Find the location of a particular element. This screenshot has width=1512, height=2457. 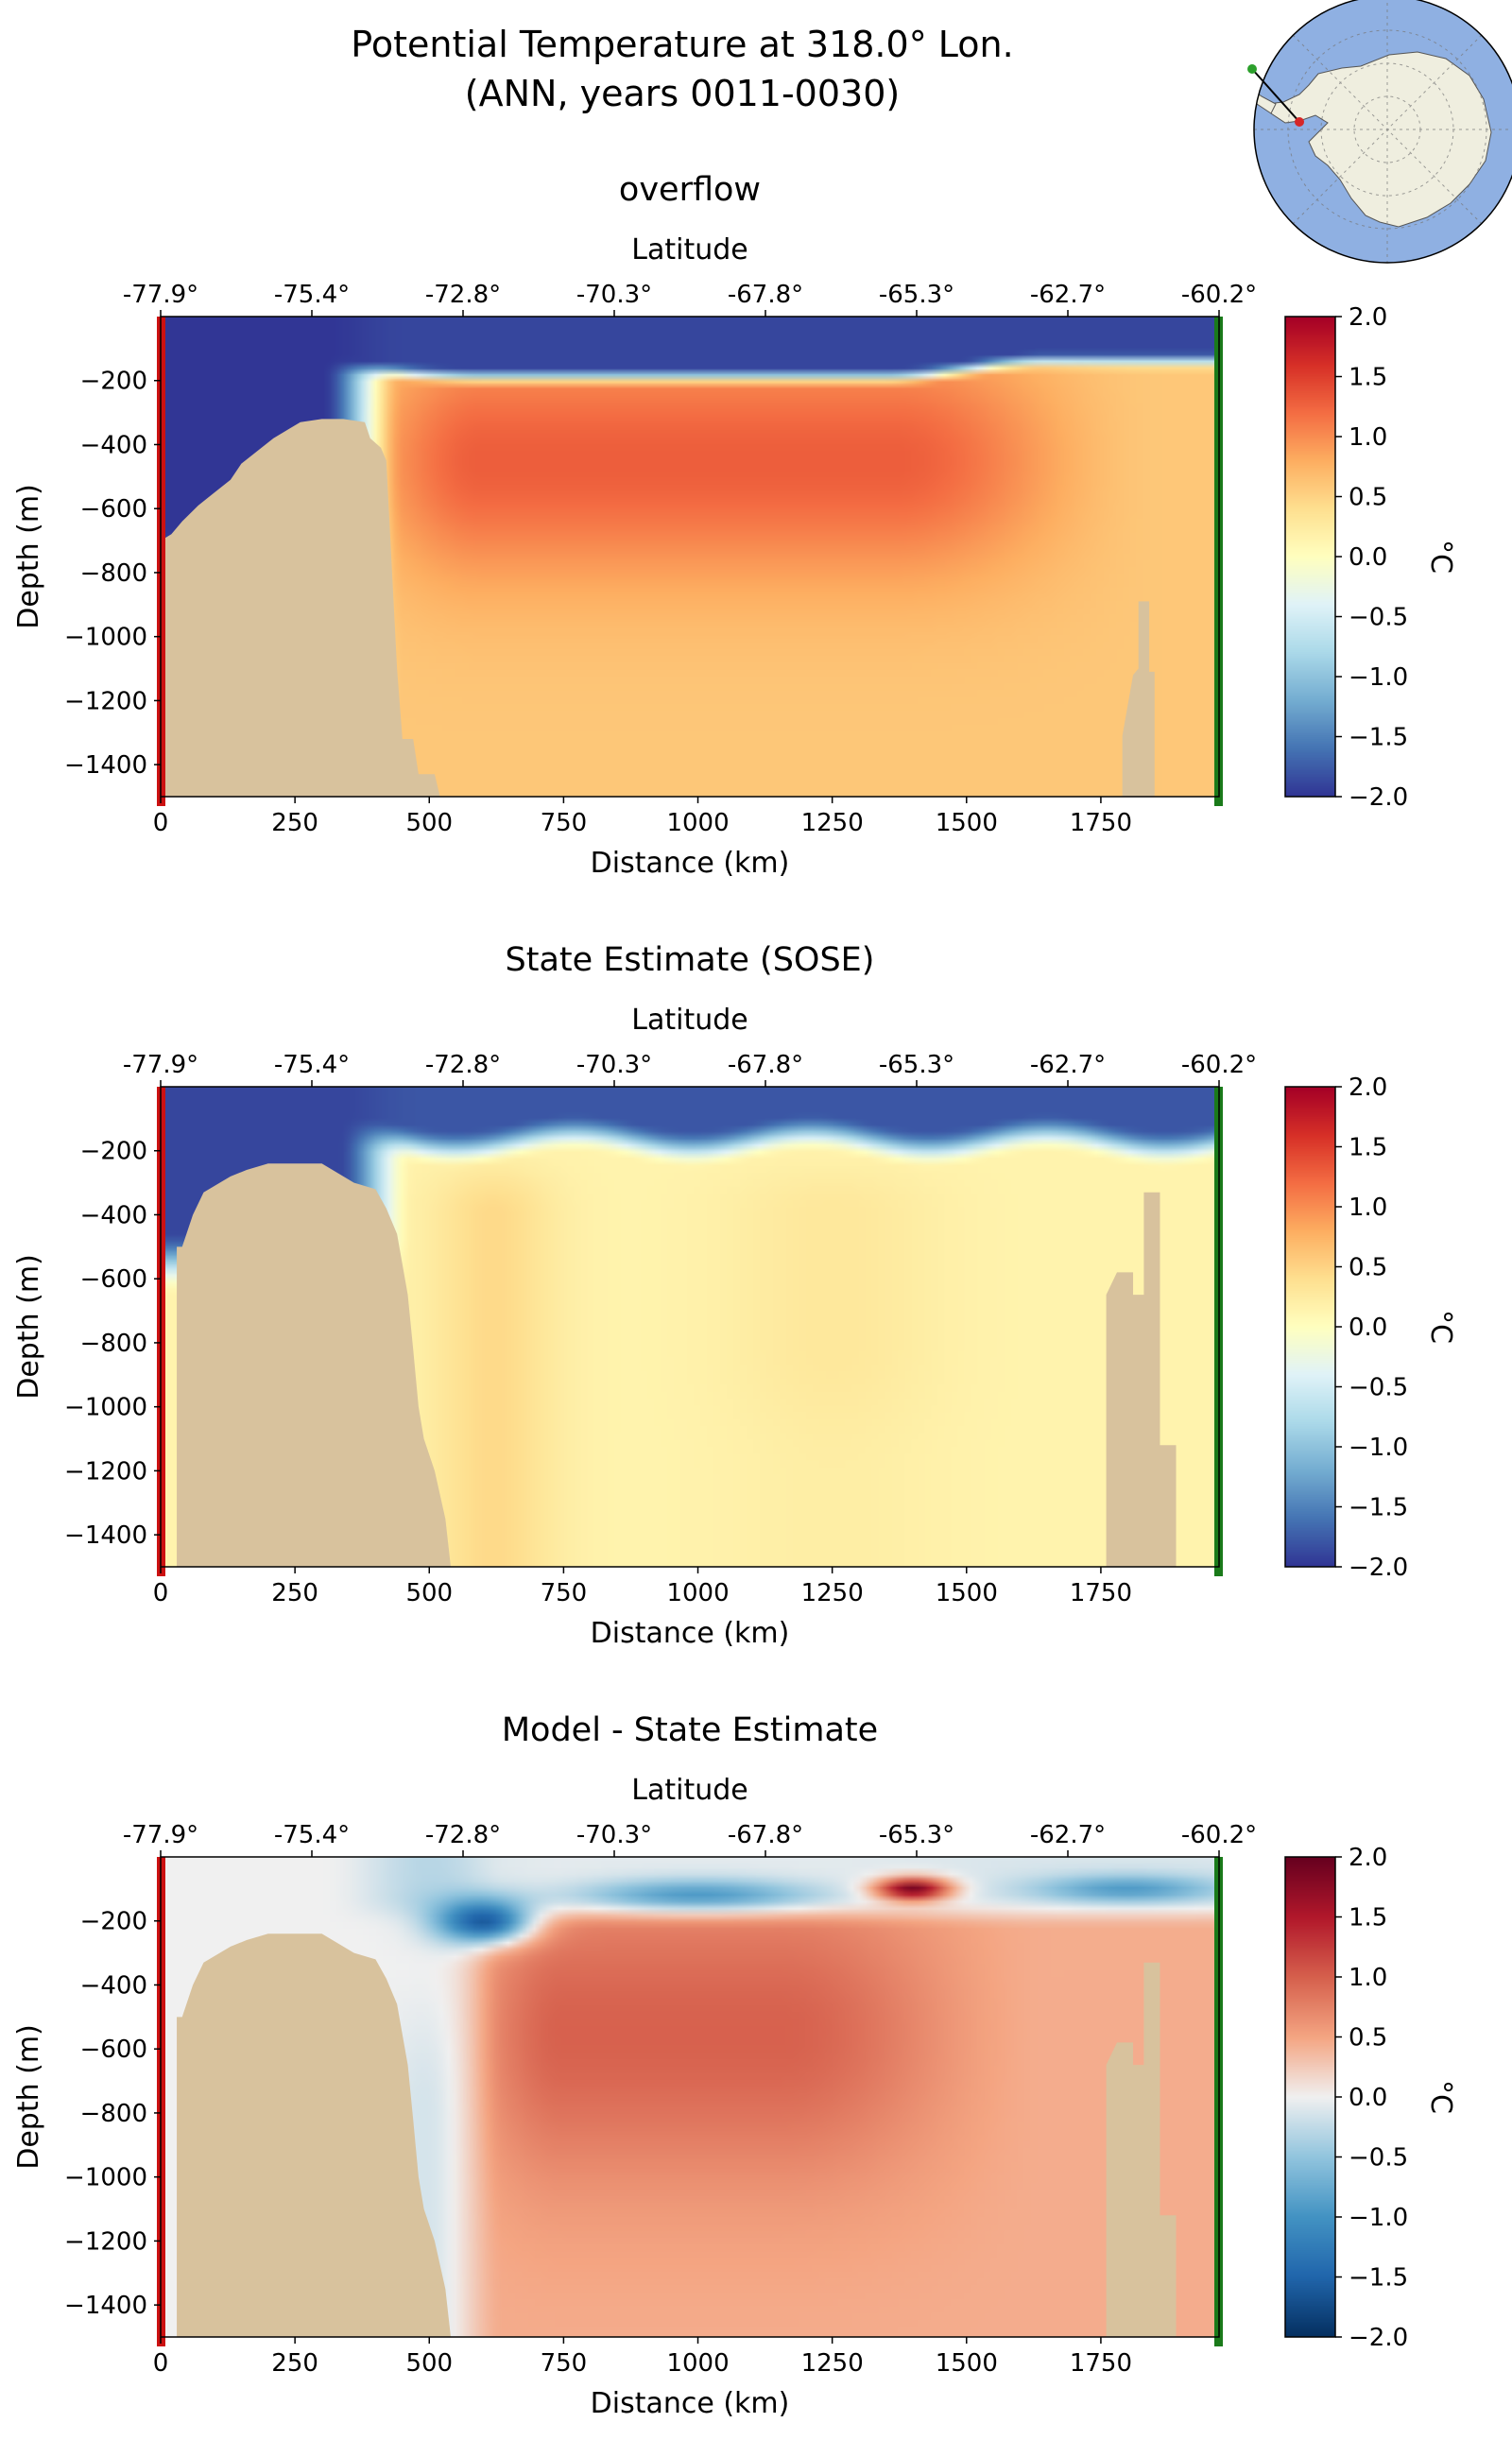

y-tick-label: −400 is located at coordinates (113, 1985).